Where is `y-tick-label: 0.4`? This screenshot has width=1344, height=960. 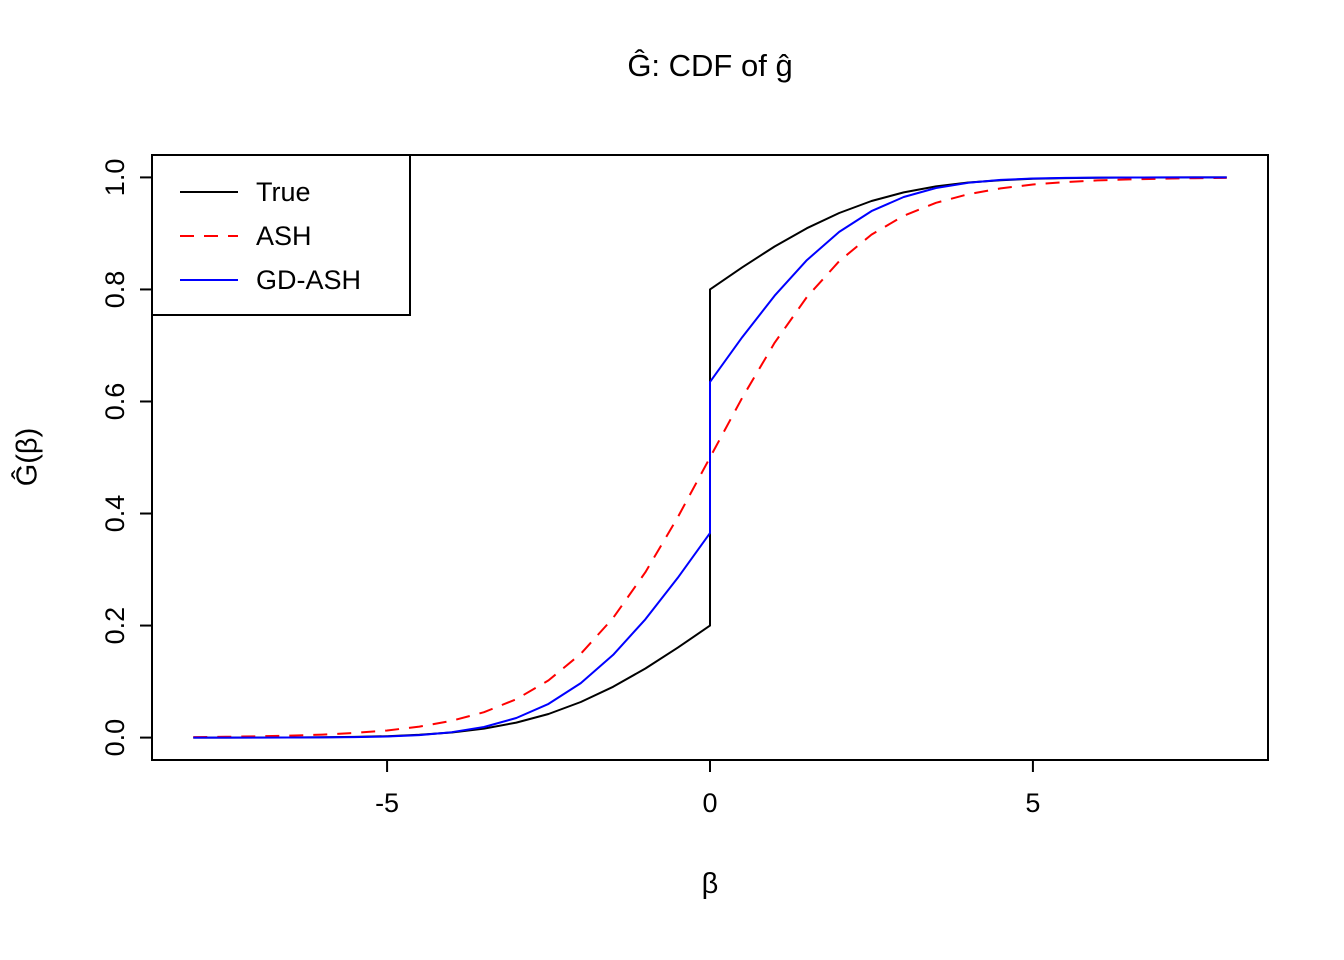
y-tick-label: 0.4 is located at coordinates (115, 514).